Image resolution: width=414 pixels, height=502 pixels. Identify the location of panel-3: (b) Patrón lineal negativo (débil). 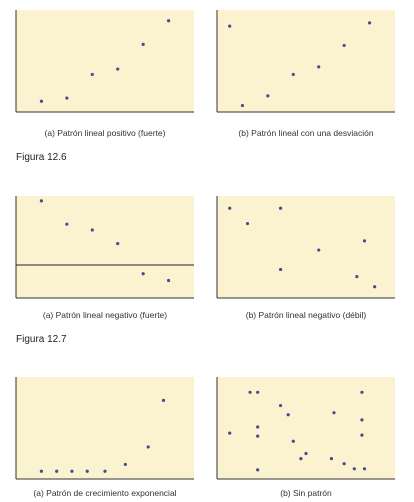
(305, 258).